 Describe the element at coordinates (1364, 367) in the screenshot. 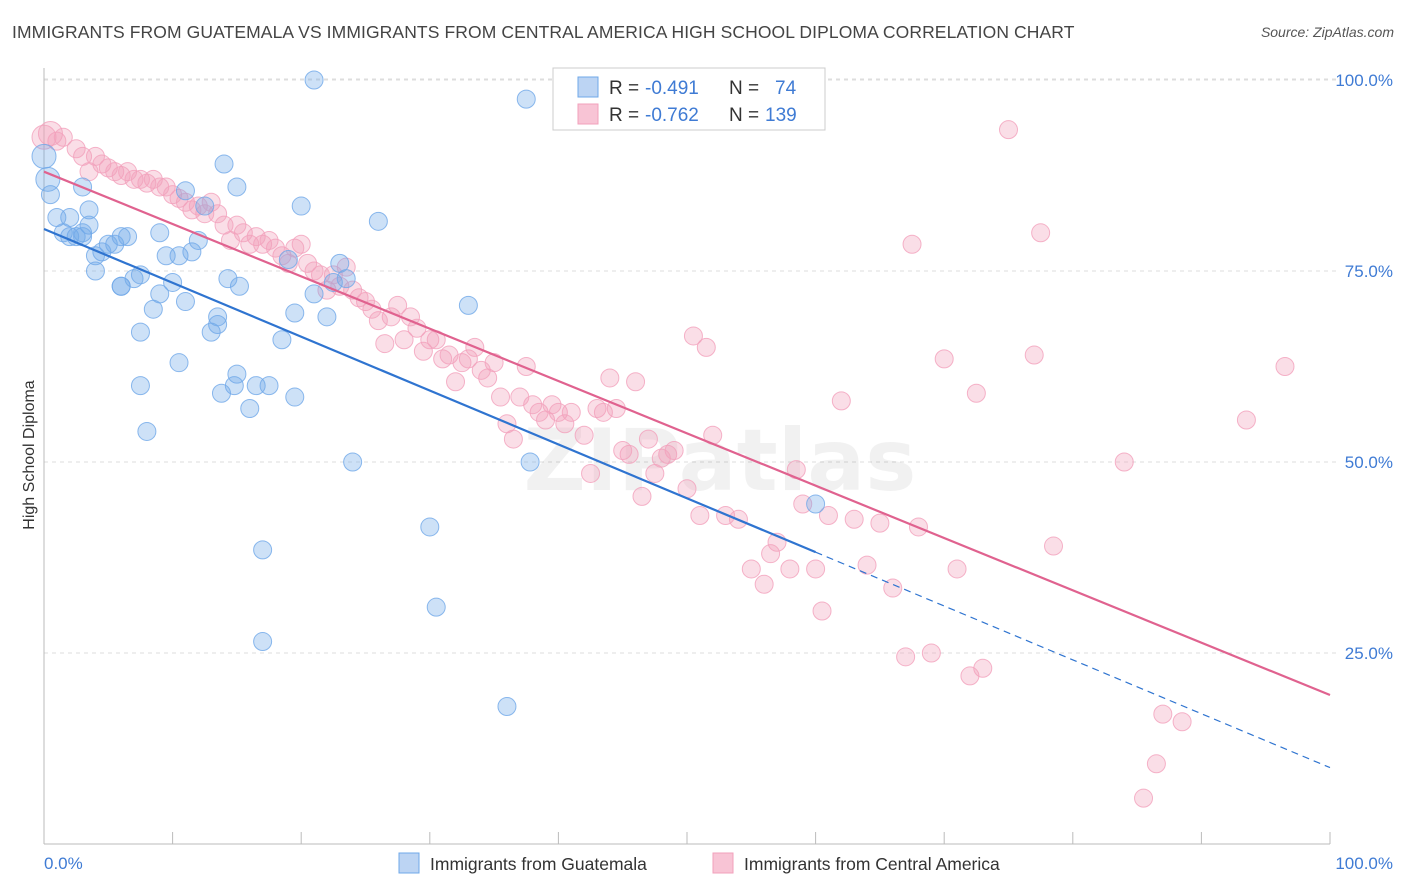

I see `y-tick-labels: 25.0% 50.0% 75.0% 100.0%` at that location.